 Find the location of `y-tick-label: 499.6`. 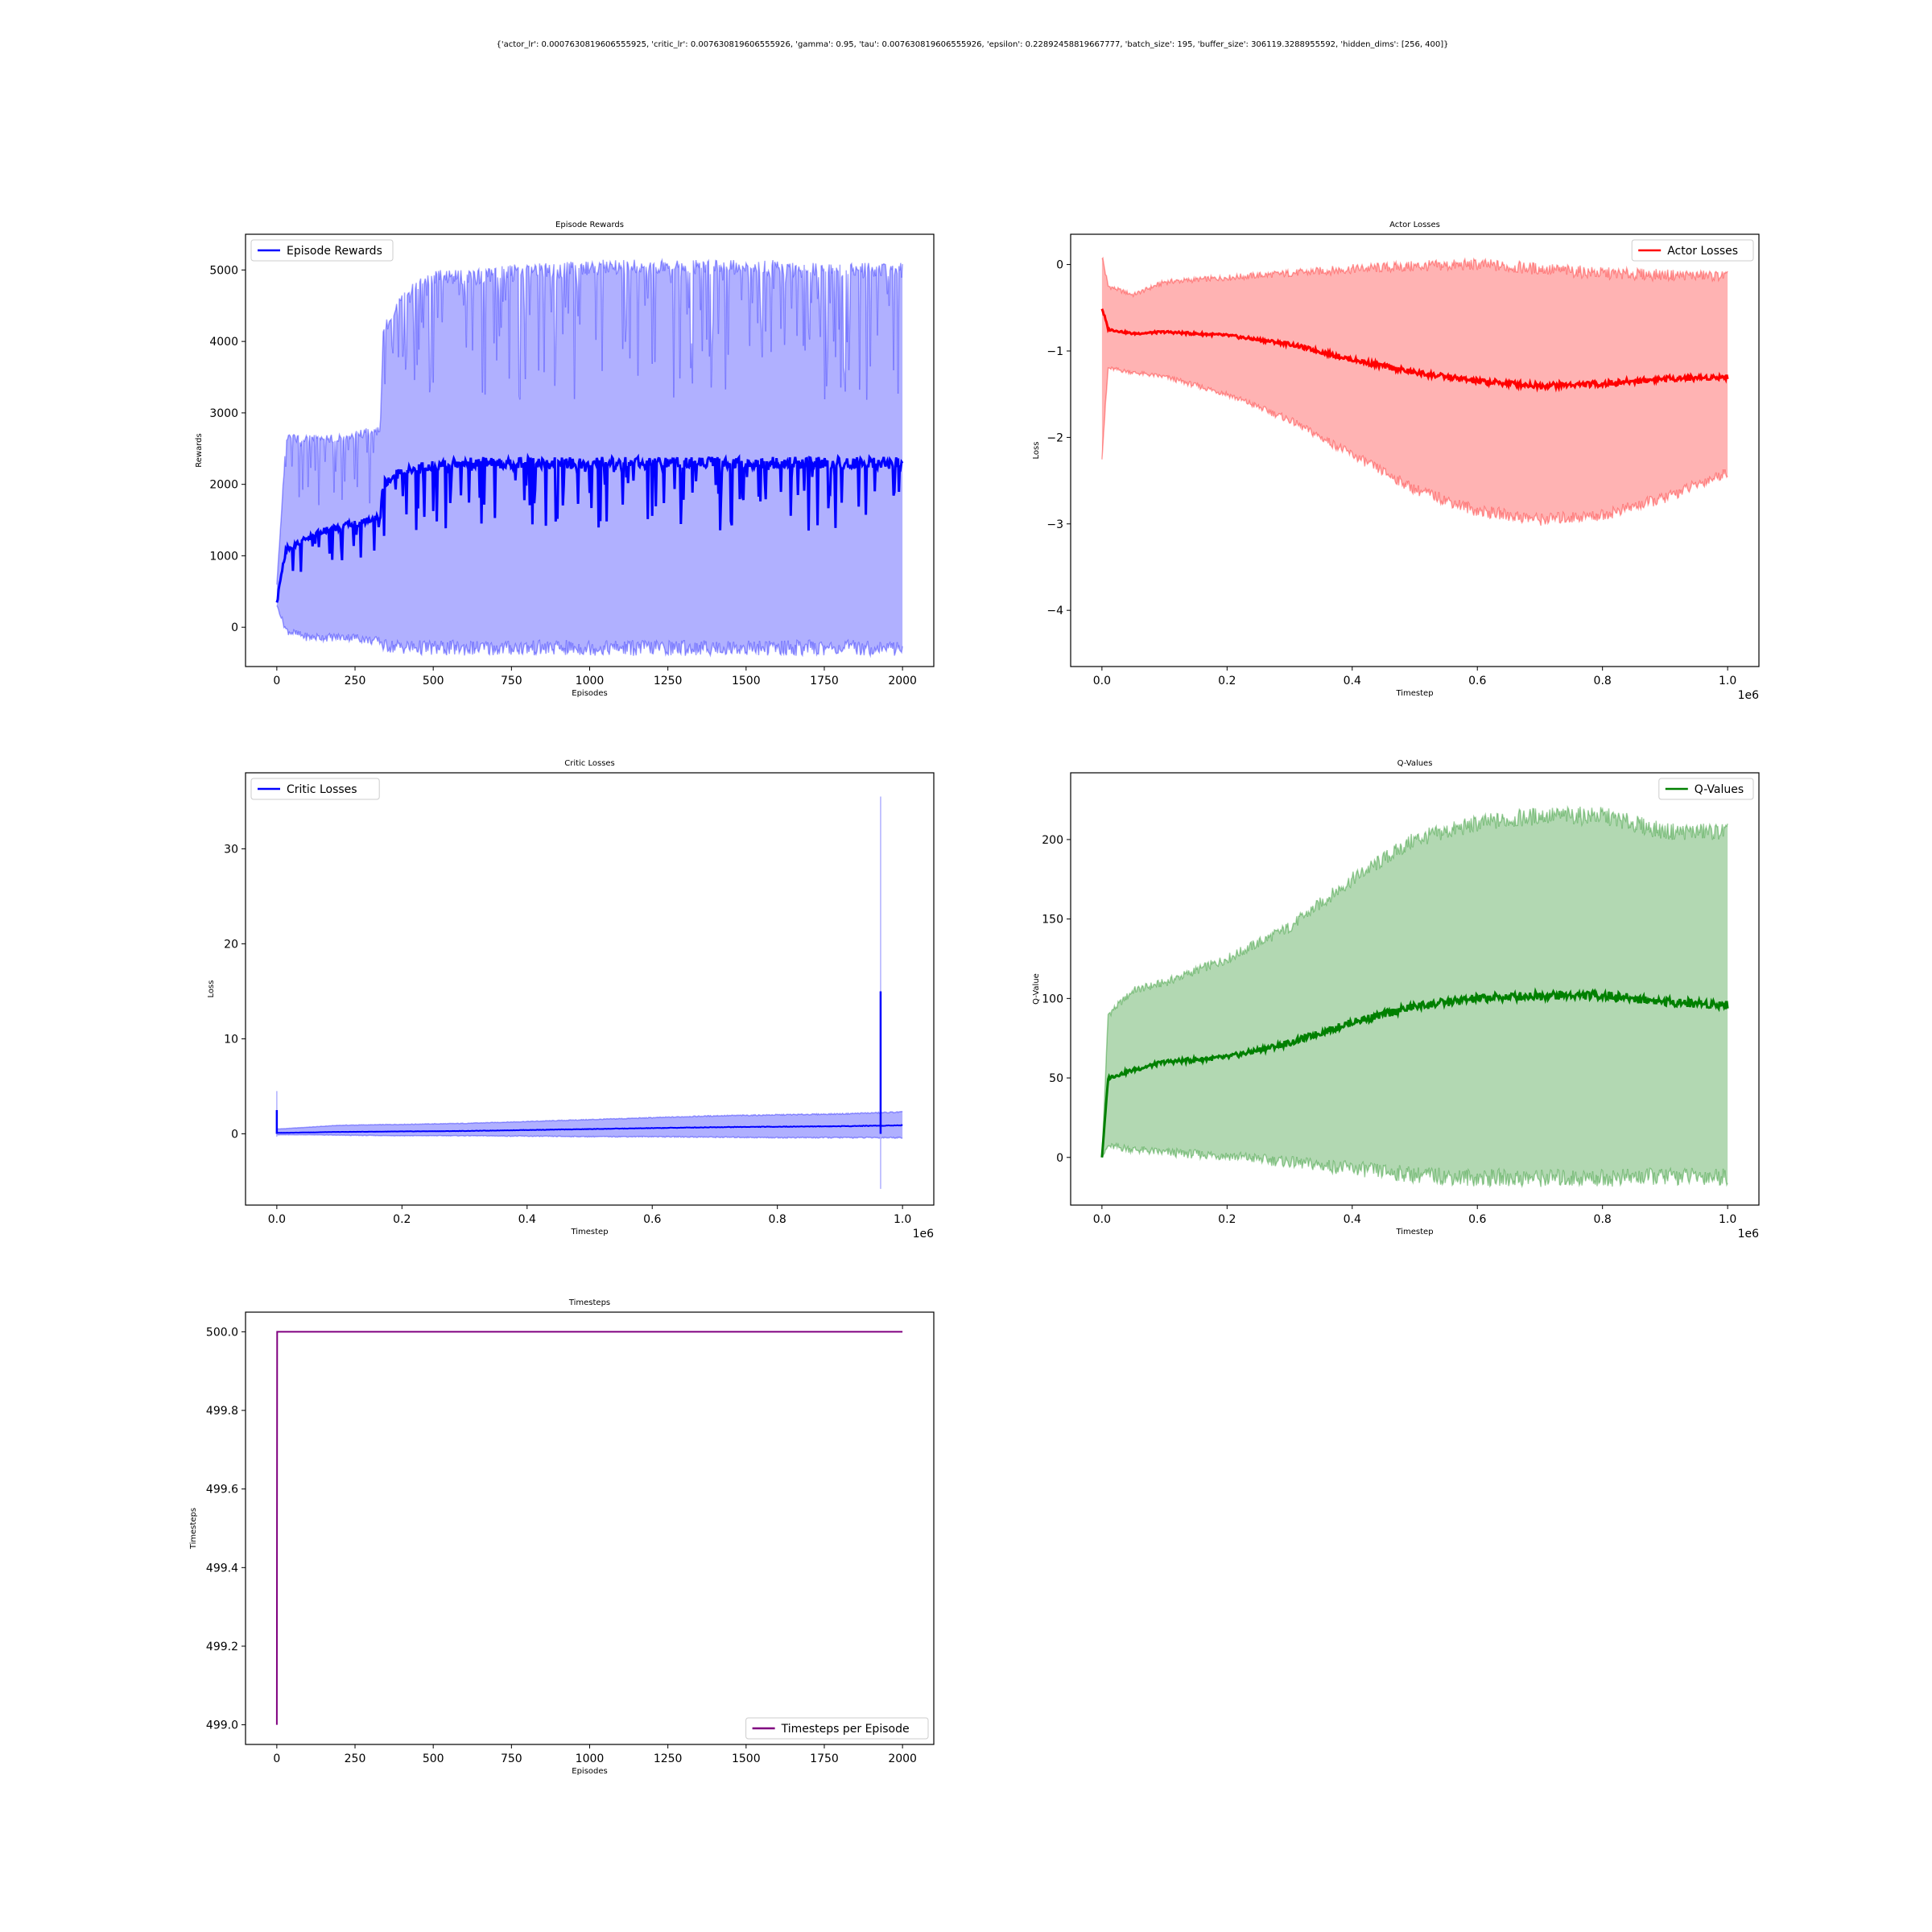

y-tick-label: 499.6 is located at coordinates (222, 1490).